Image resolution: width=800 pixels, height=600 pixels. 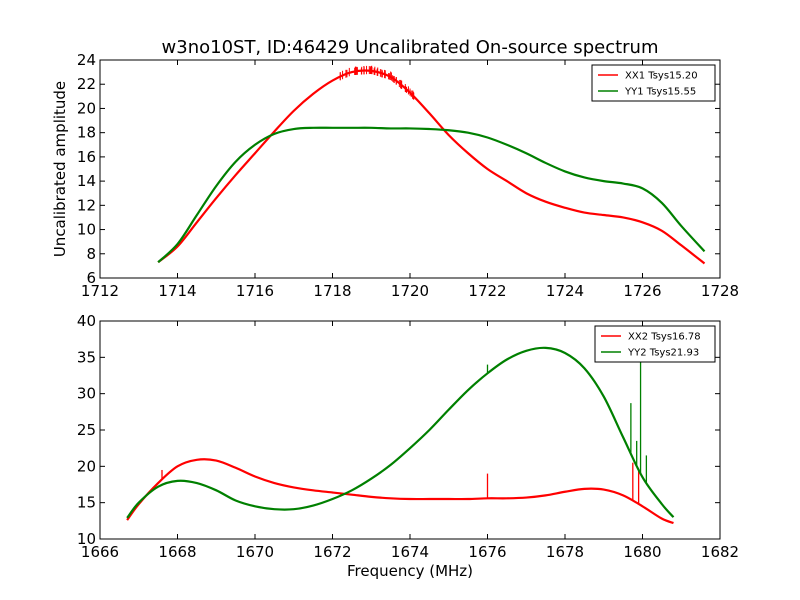 What do you see at coordinates (86, 430) in the screenshot?
I see `y-tick-label: 25` at bounding box center [86, 430].